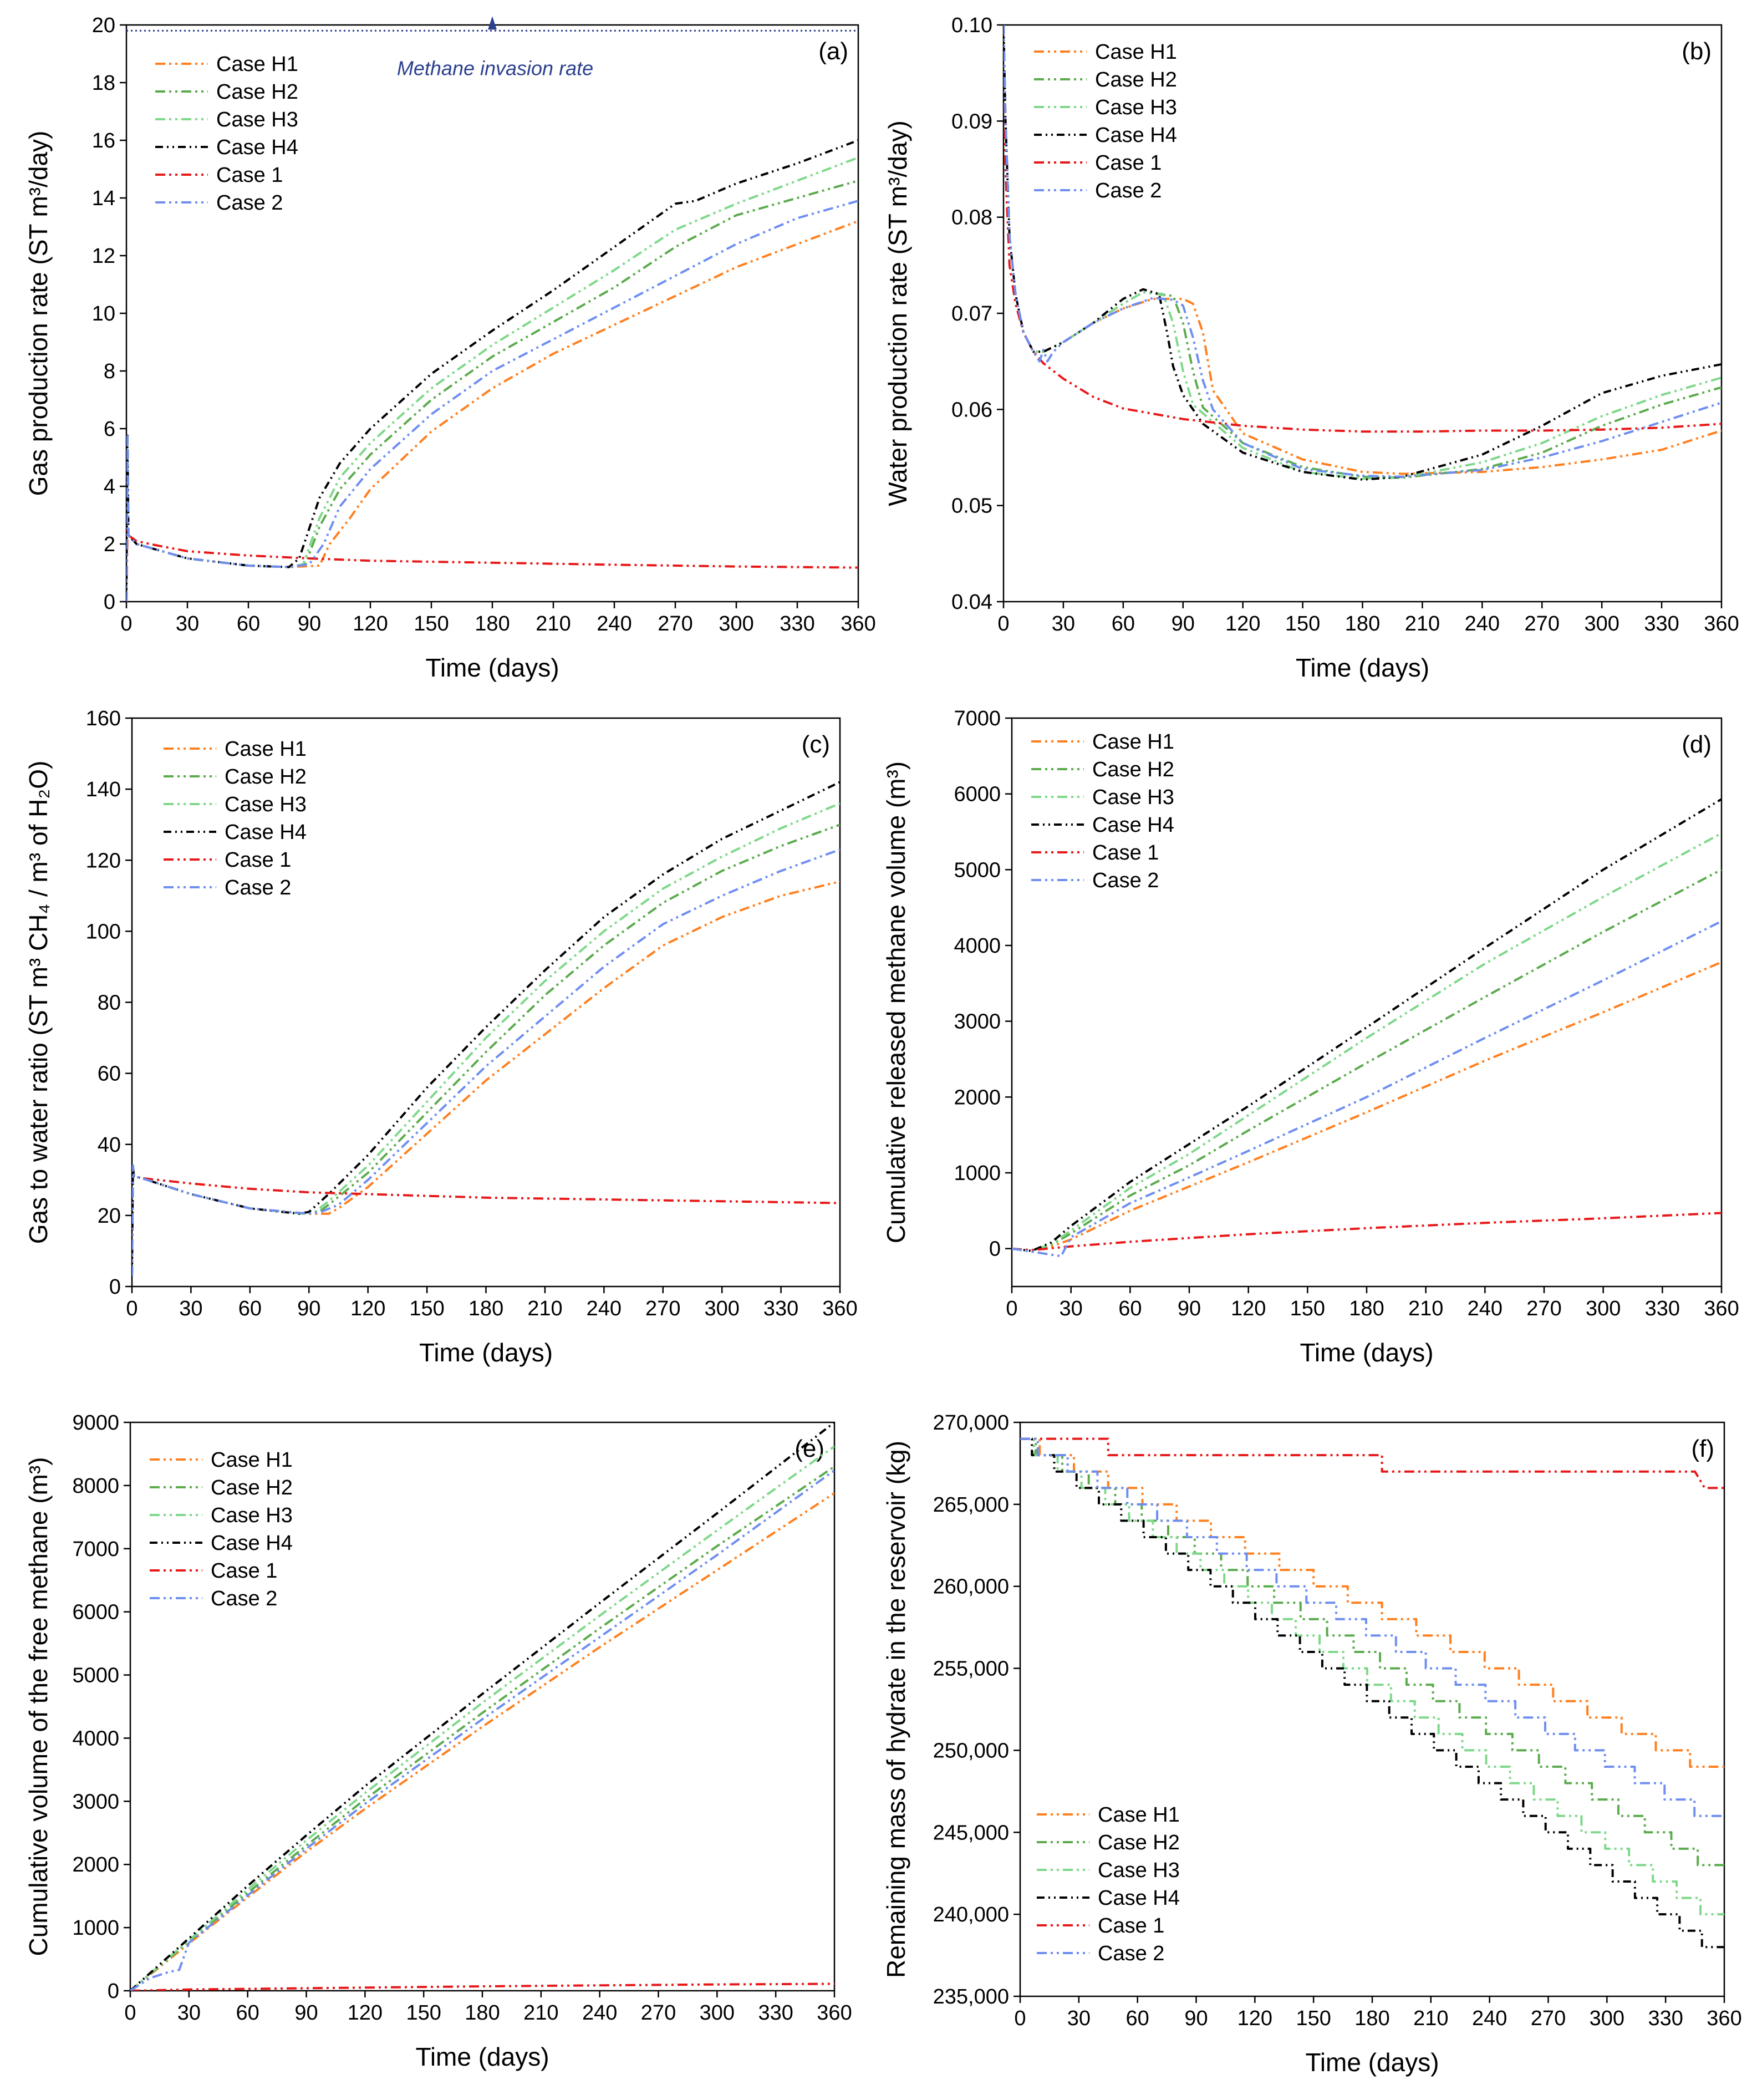  Describe the element at coordinates (1489, 2018) in the screenshot. I see `x-tick-label: 240` at that location.